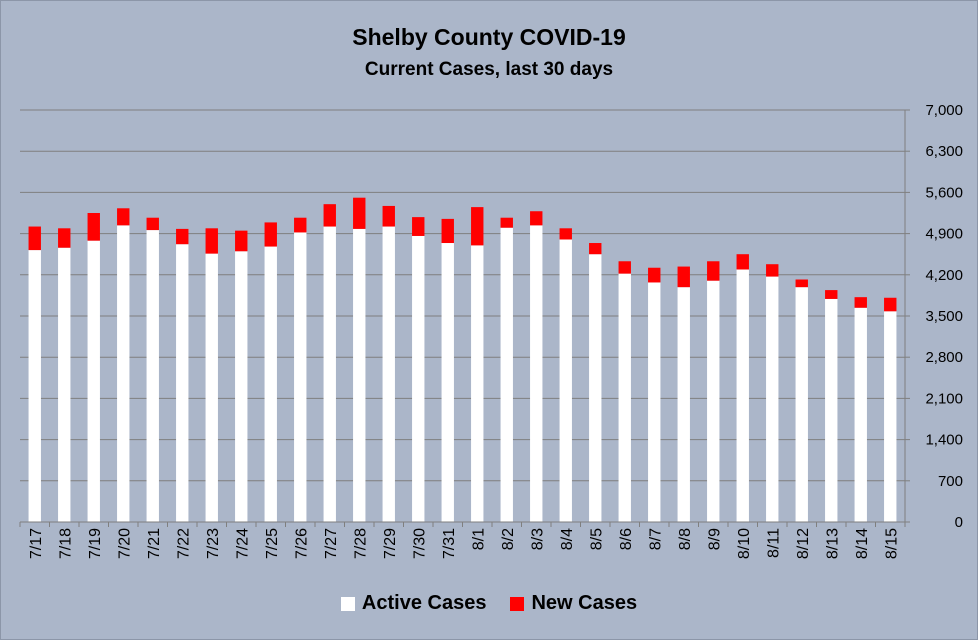 The width and height of the screenshot is (978, 640). Describe the element at coordinates (489, 37) in the screenshot. I see `chart-title: Shelby County COVID-19` at that location.